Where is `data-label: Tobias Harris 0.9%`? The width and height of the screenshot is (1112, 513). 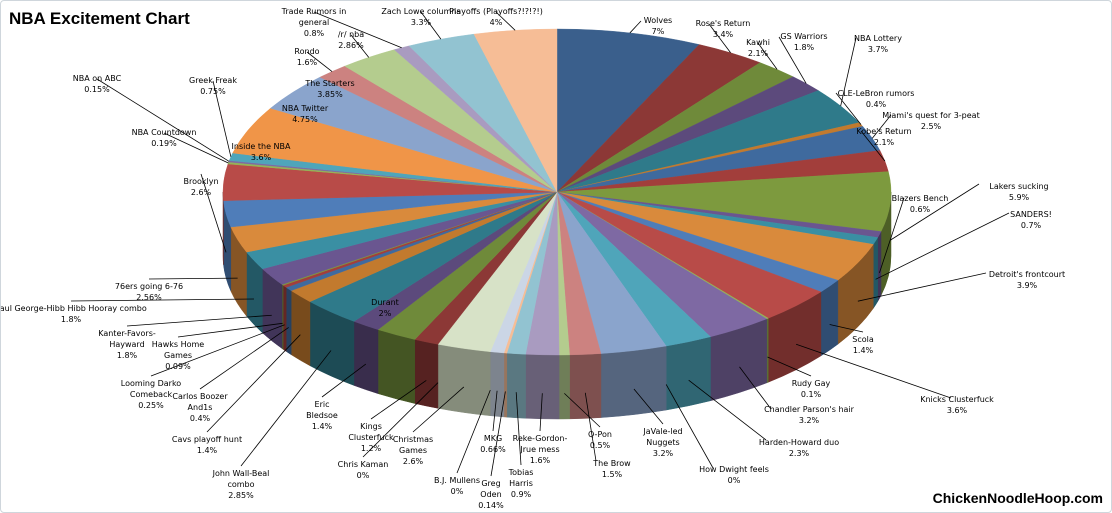 data-label: Tobias Harris 0.9% is located at coordinates (521, 483).